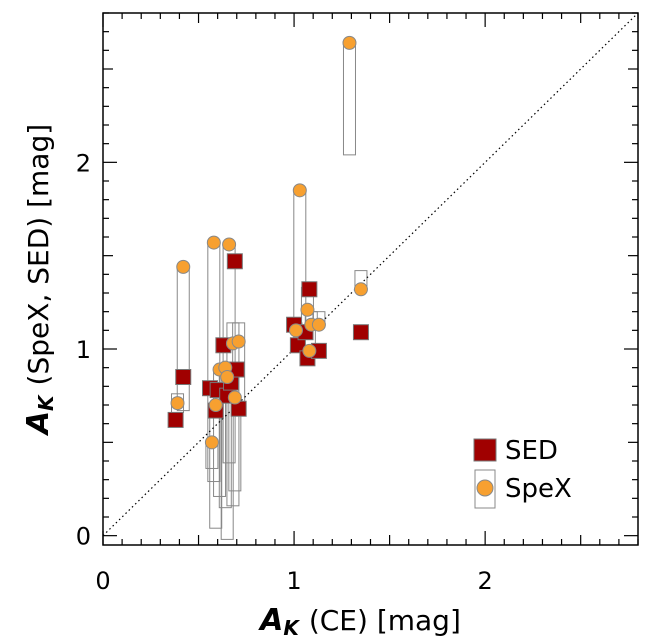 The image size is (646, 640). Describe the element at coordinates (359, 621) in the screenshot. I see `x-axis-title: AK (CE) [mag]` at that location.